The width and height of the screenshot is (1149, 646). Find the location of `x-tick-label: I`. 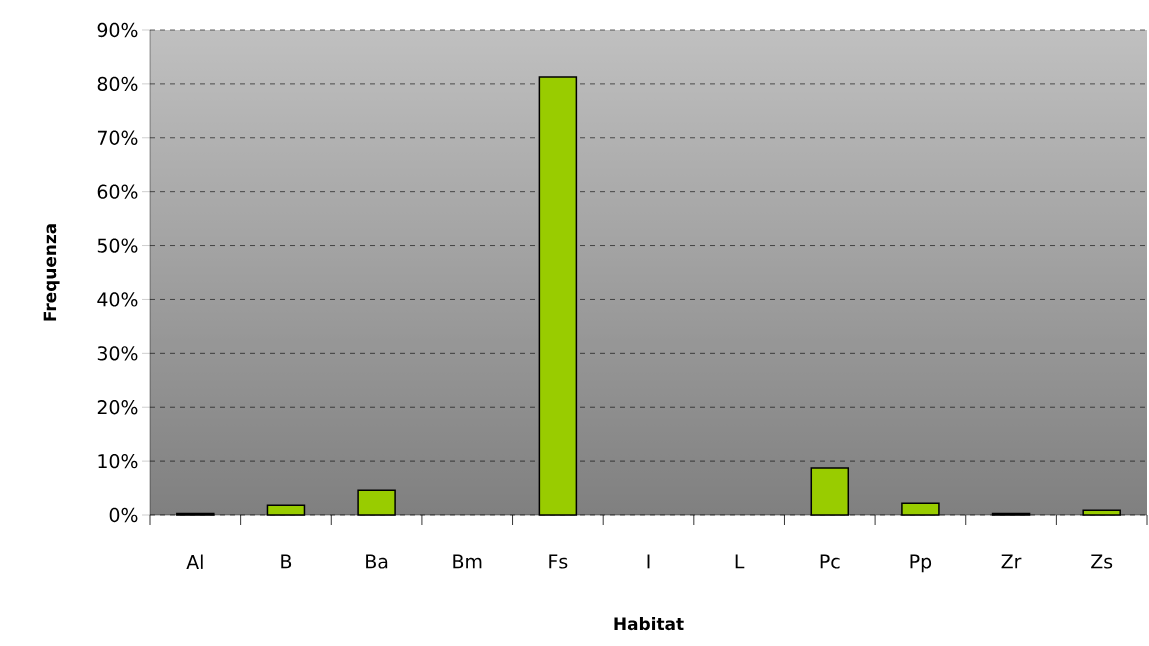

x-tick-label: I is located at coordinates (648, 561).